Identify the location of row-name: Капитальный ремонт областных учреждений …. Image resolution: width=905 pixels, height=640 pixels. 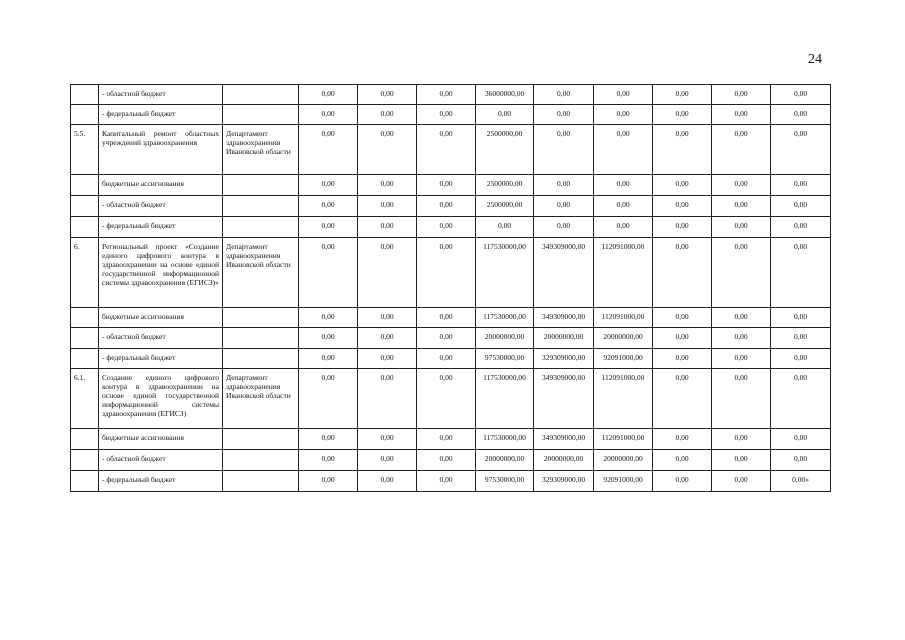
(160, 149).